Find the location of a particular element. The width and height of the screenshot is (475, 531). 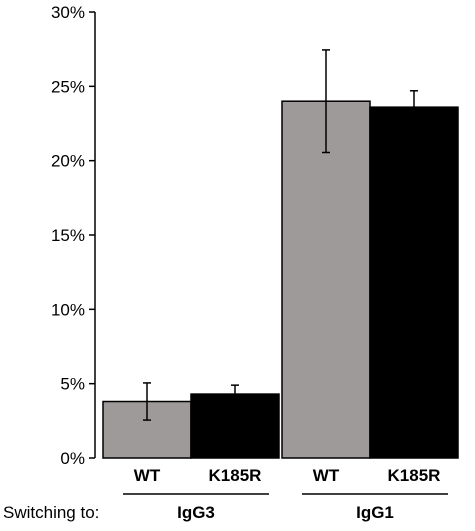

y-tick-label: 20% is located at coordinates (68, 161).